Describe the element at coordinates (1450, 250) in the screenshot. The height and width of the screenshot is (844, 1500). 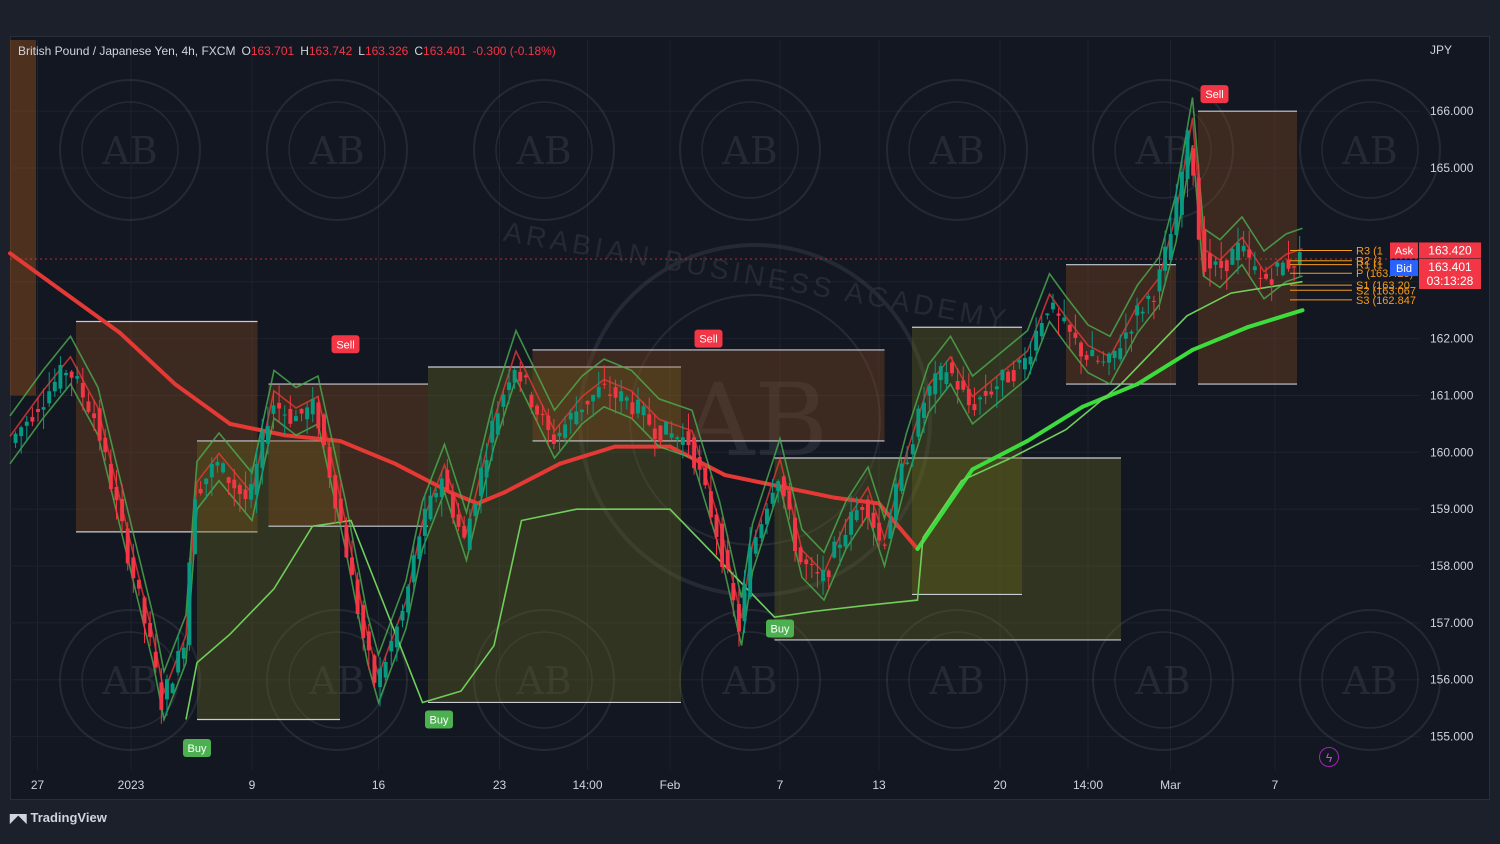
I see `price-tag-value-box` at that location.